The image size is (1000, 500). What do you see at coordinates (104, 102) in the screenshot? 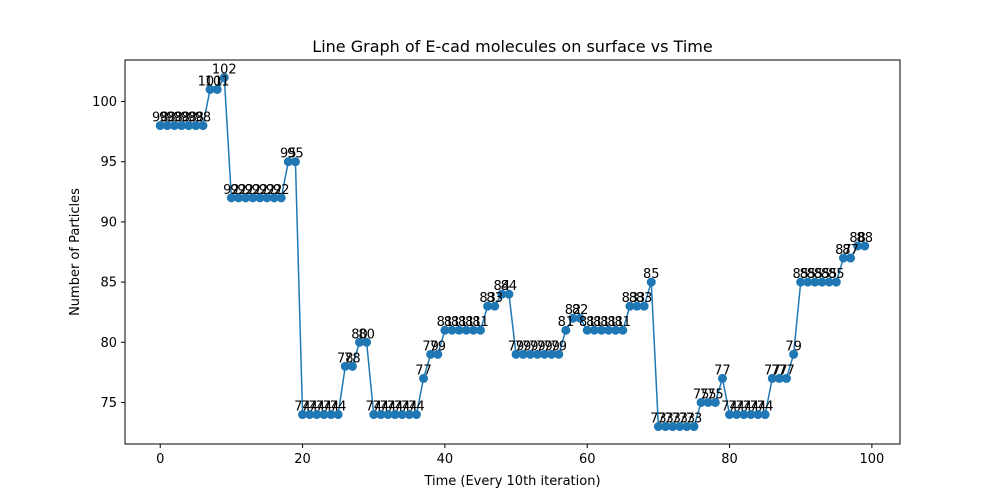
I see `y-tick-label: 100` at bounding box center [104, 102].